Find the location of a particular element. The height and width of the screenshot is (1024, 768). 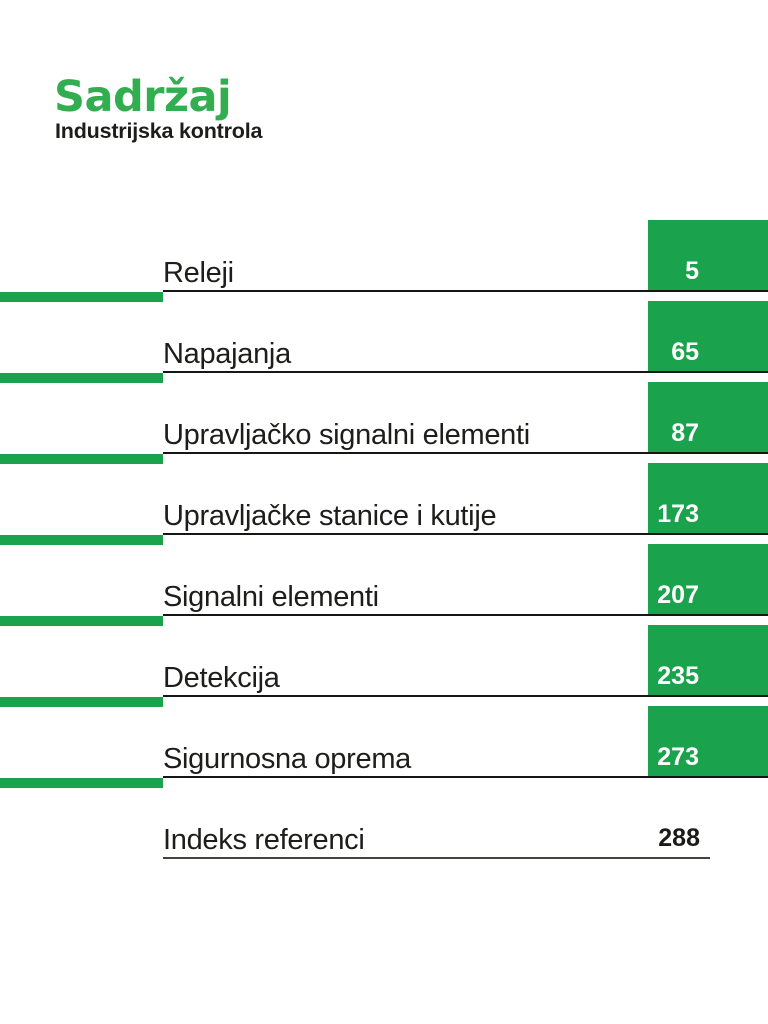

toc-row-sigurnosna-oprema: Sigurnosna oprema 273 is located at coordinates (384, 747).